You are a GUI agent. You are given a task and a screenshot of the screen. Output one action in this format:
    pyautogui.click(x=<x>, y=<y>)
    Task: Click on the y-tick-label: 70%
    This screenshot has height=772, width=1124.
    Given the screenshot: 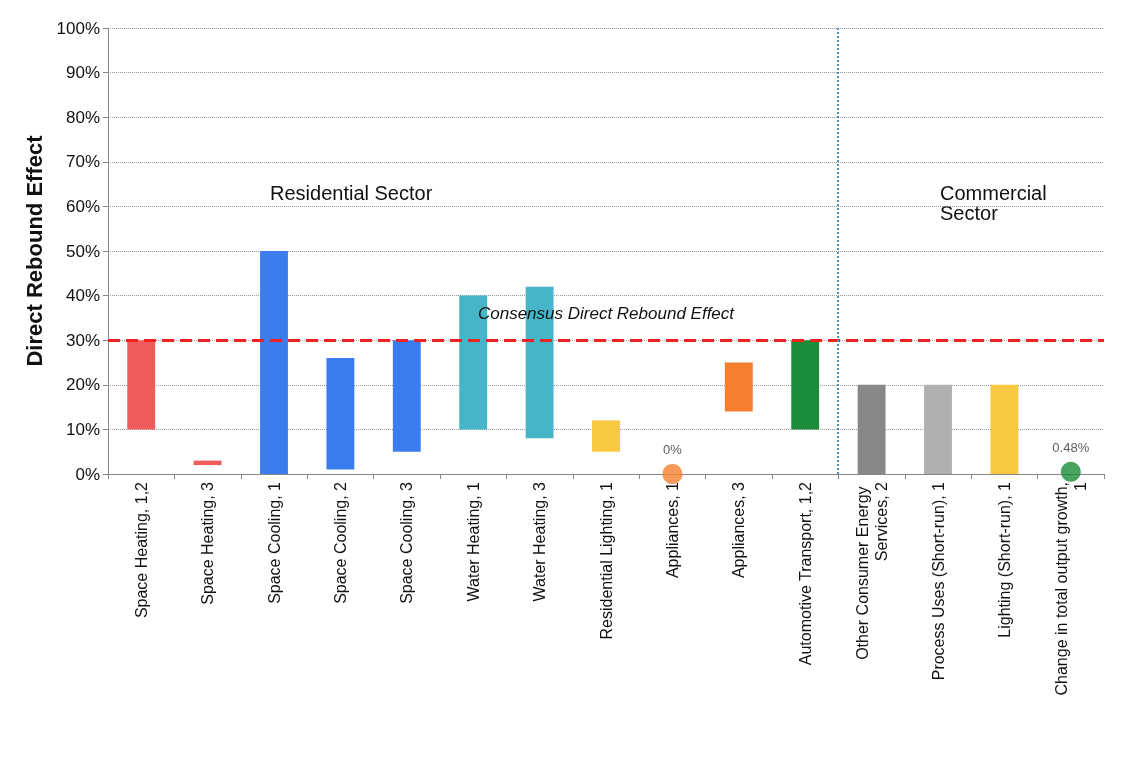 What is the action you would take?
    pyautogui.click(x=82, y=162)
    